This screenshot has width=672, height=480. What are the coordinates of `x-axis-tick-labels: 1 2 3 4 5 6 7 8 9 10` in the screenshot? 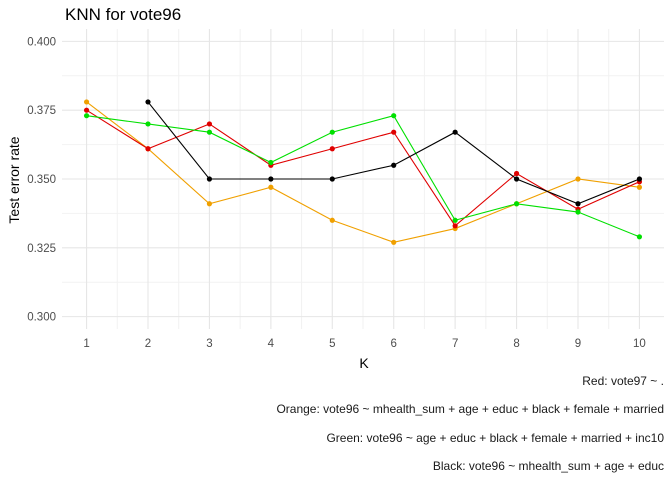 It's located at (364, 344).